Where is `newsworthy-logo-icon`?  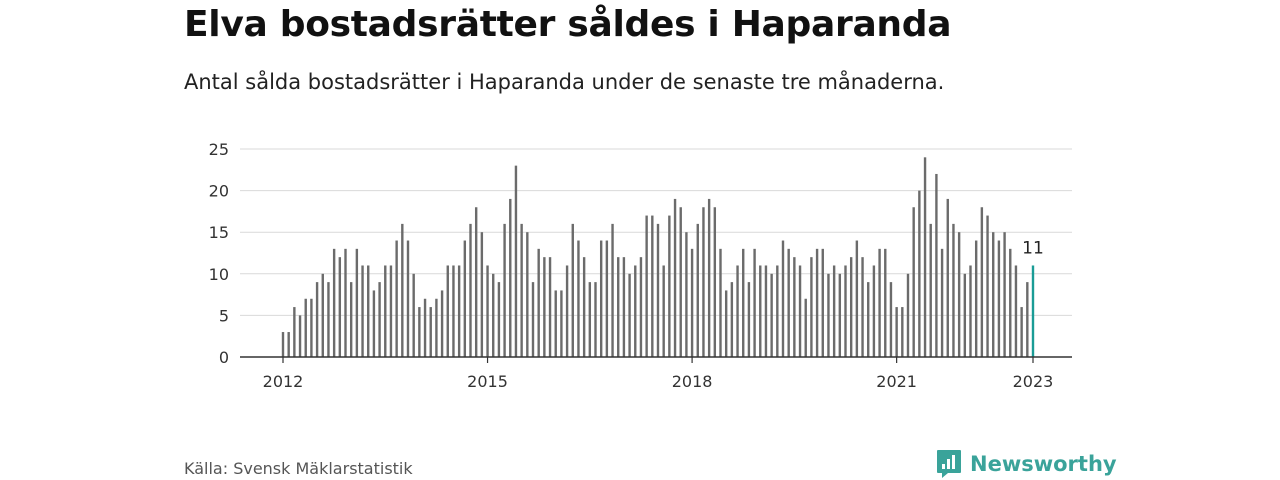
newsworthy-logo-icon is located at coordinates (949, 464).